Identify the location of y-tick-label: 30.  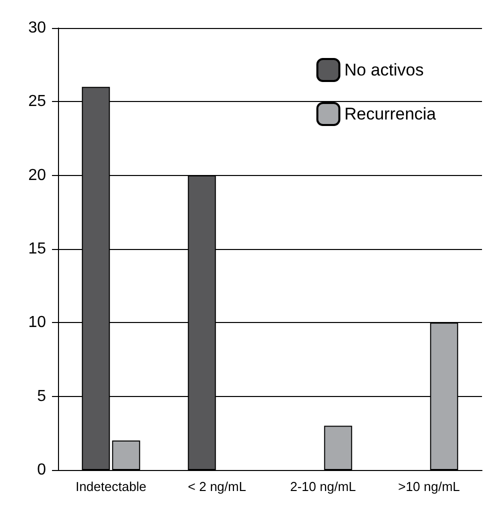
(37, 28).